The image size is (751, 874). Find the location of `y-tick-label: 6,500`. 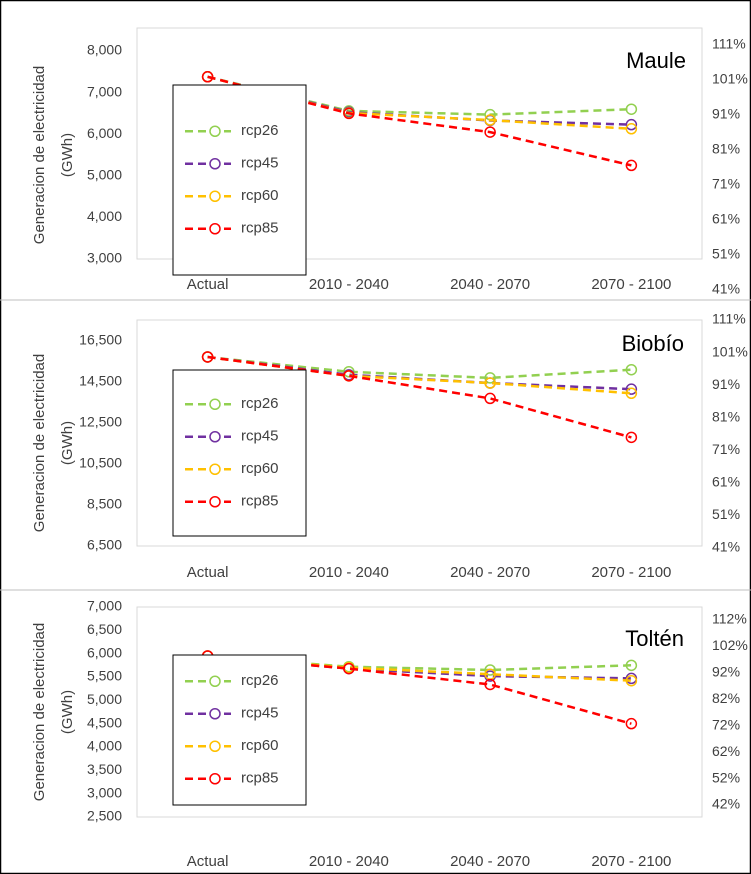

y-tick-label: 6,500 is located at coordinates (104, 629).